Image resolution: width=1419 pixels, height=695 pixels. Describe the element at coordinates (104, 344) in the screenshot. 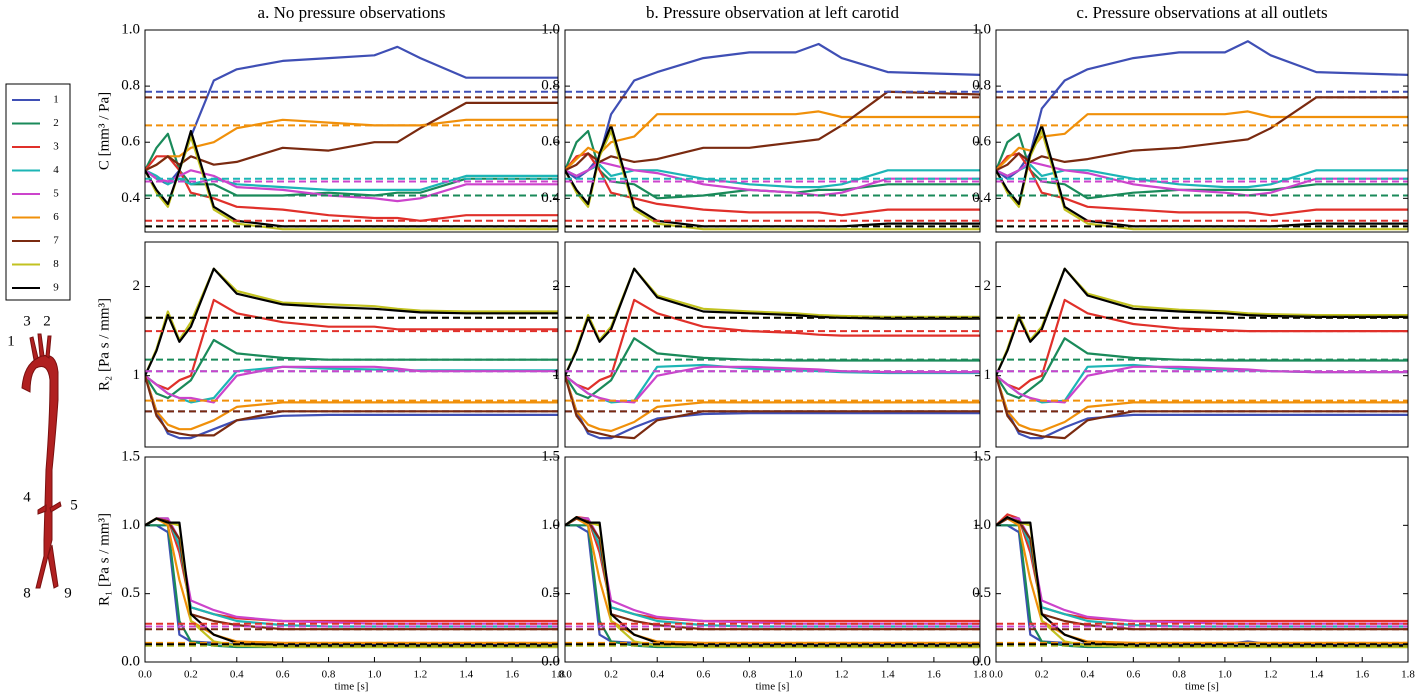

I see `y-axis-label: R₂ [Pa s / mm³]` at that location.